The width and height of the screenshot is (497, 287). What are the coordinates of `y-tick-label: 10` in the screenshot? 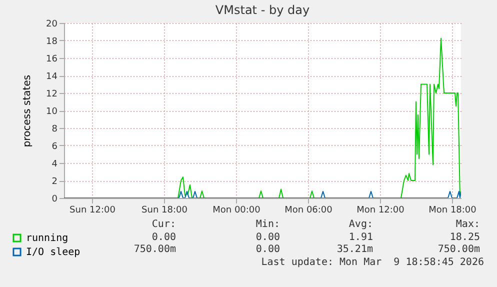 It's located at (52, 112).